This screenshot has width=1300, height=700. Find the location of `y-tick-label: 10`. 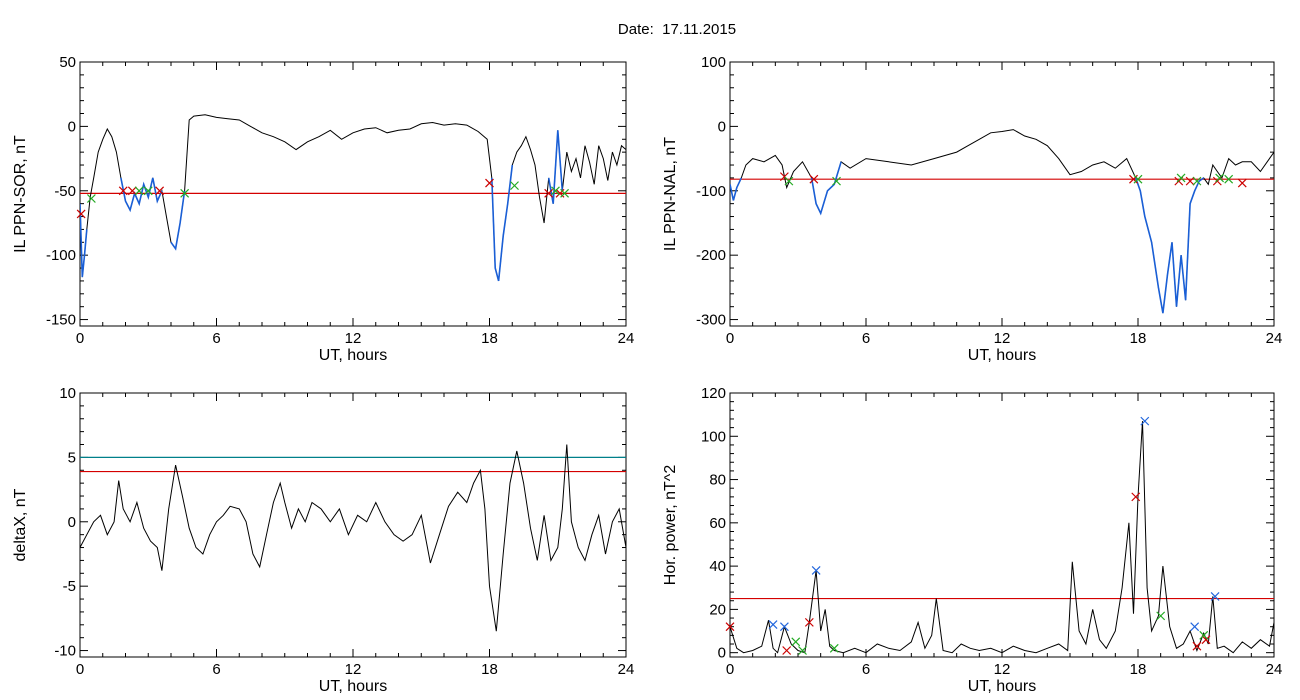

y-tick-label: 10 is located at coordinates (67, 393).